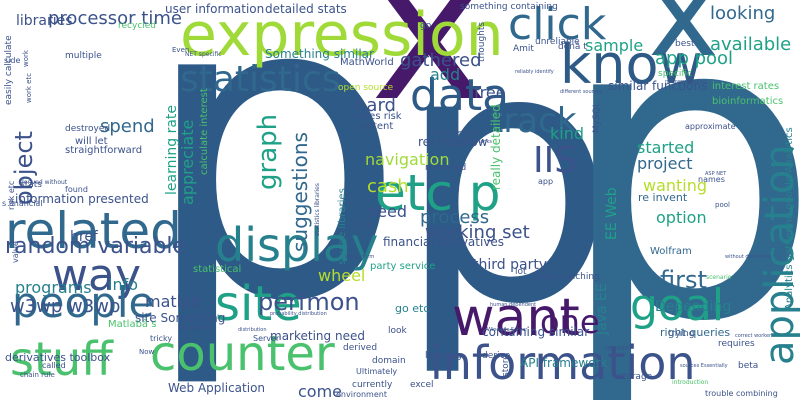  I want to click on word-introduction-165: introduction, so click(690, 382).